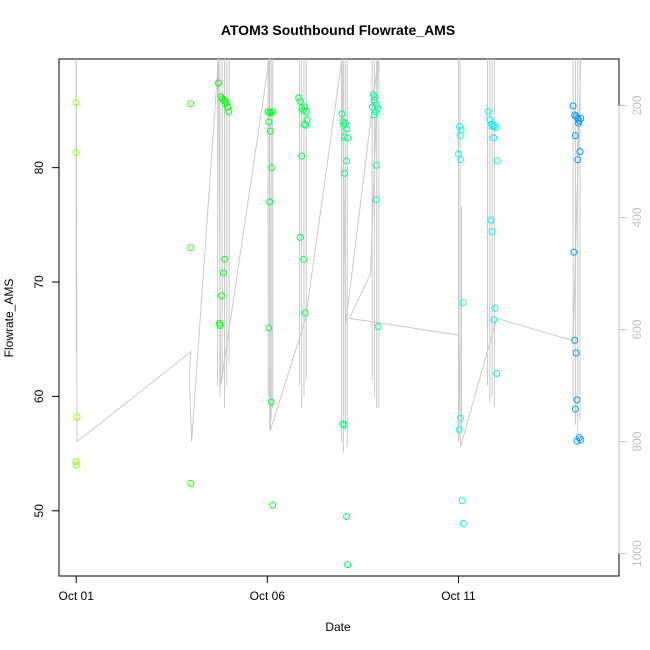 The height and width of the screenshot is (650, 650). I want to click on y-right-tick-label: 600, so click(637, 329).